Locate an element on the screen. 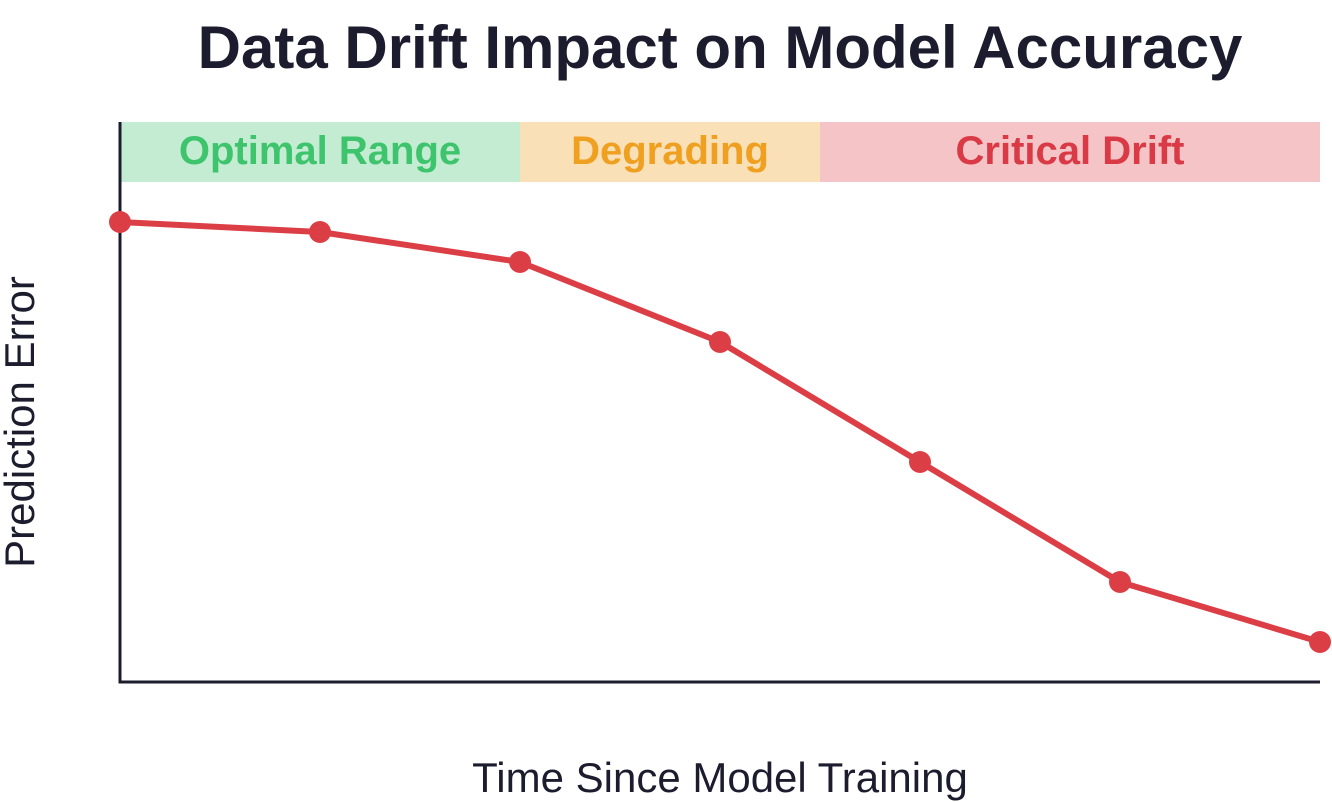 The width and height of the screenshot is (1332, 802). zone-band-degrading is located at coordinates (670, 152).